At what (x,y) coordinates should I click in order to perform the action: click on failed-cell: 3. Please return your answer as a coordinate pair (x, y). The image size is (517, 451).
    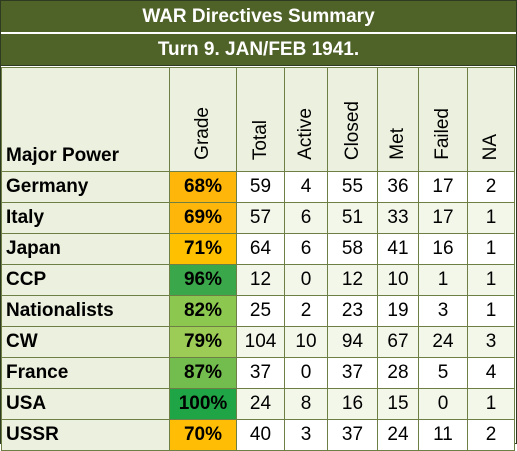
    Looking at the image, I should click on (443, 311).